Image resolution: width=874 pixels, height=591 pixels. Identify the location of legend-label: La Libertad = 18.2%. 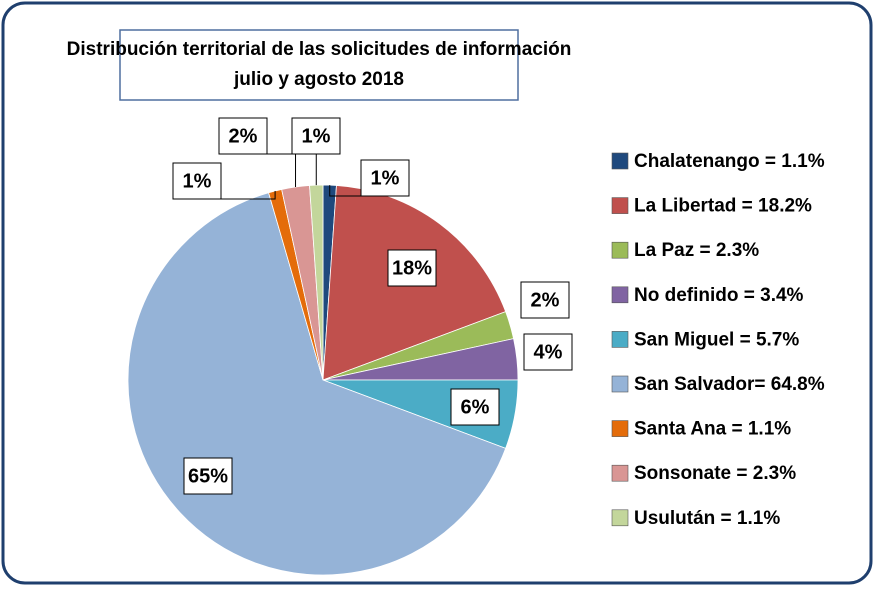
(723, 206).